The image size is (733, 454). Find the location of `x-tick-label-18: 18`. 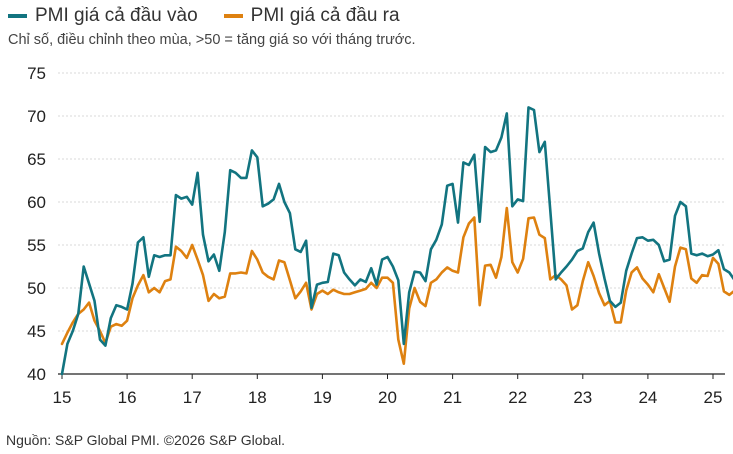

x-tick-label-18: 18 is located at coordinates (257, 397).